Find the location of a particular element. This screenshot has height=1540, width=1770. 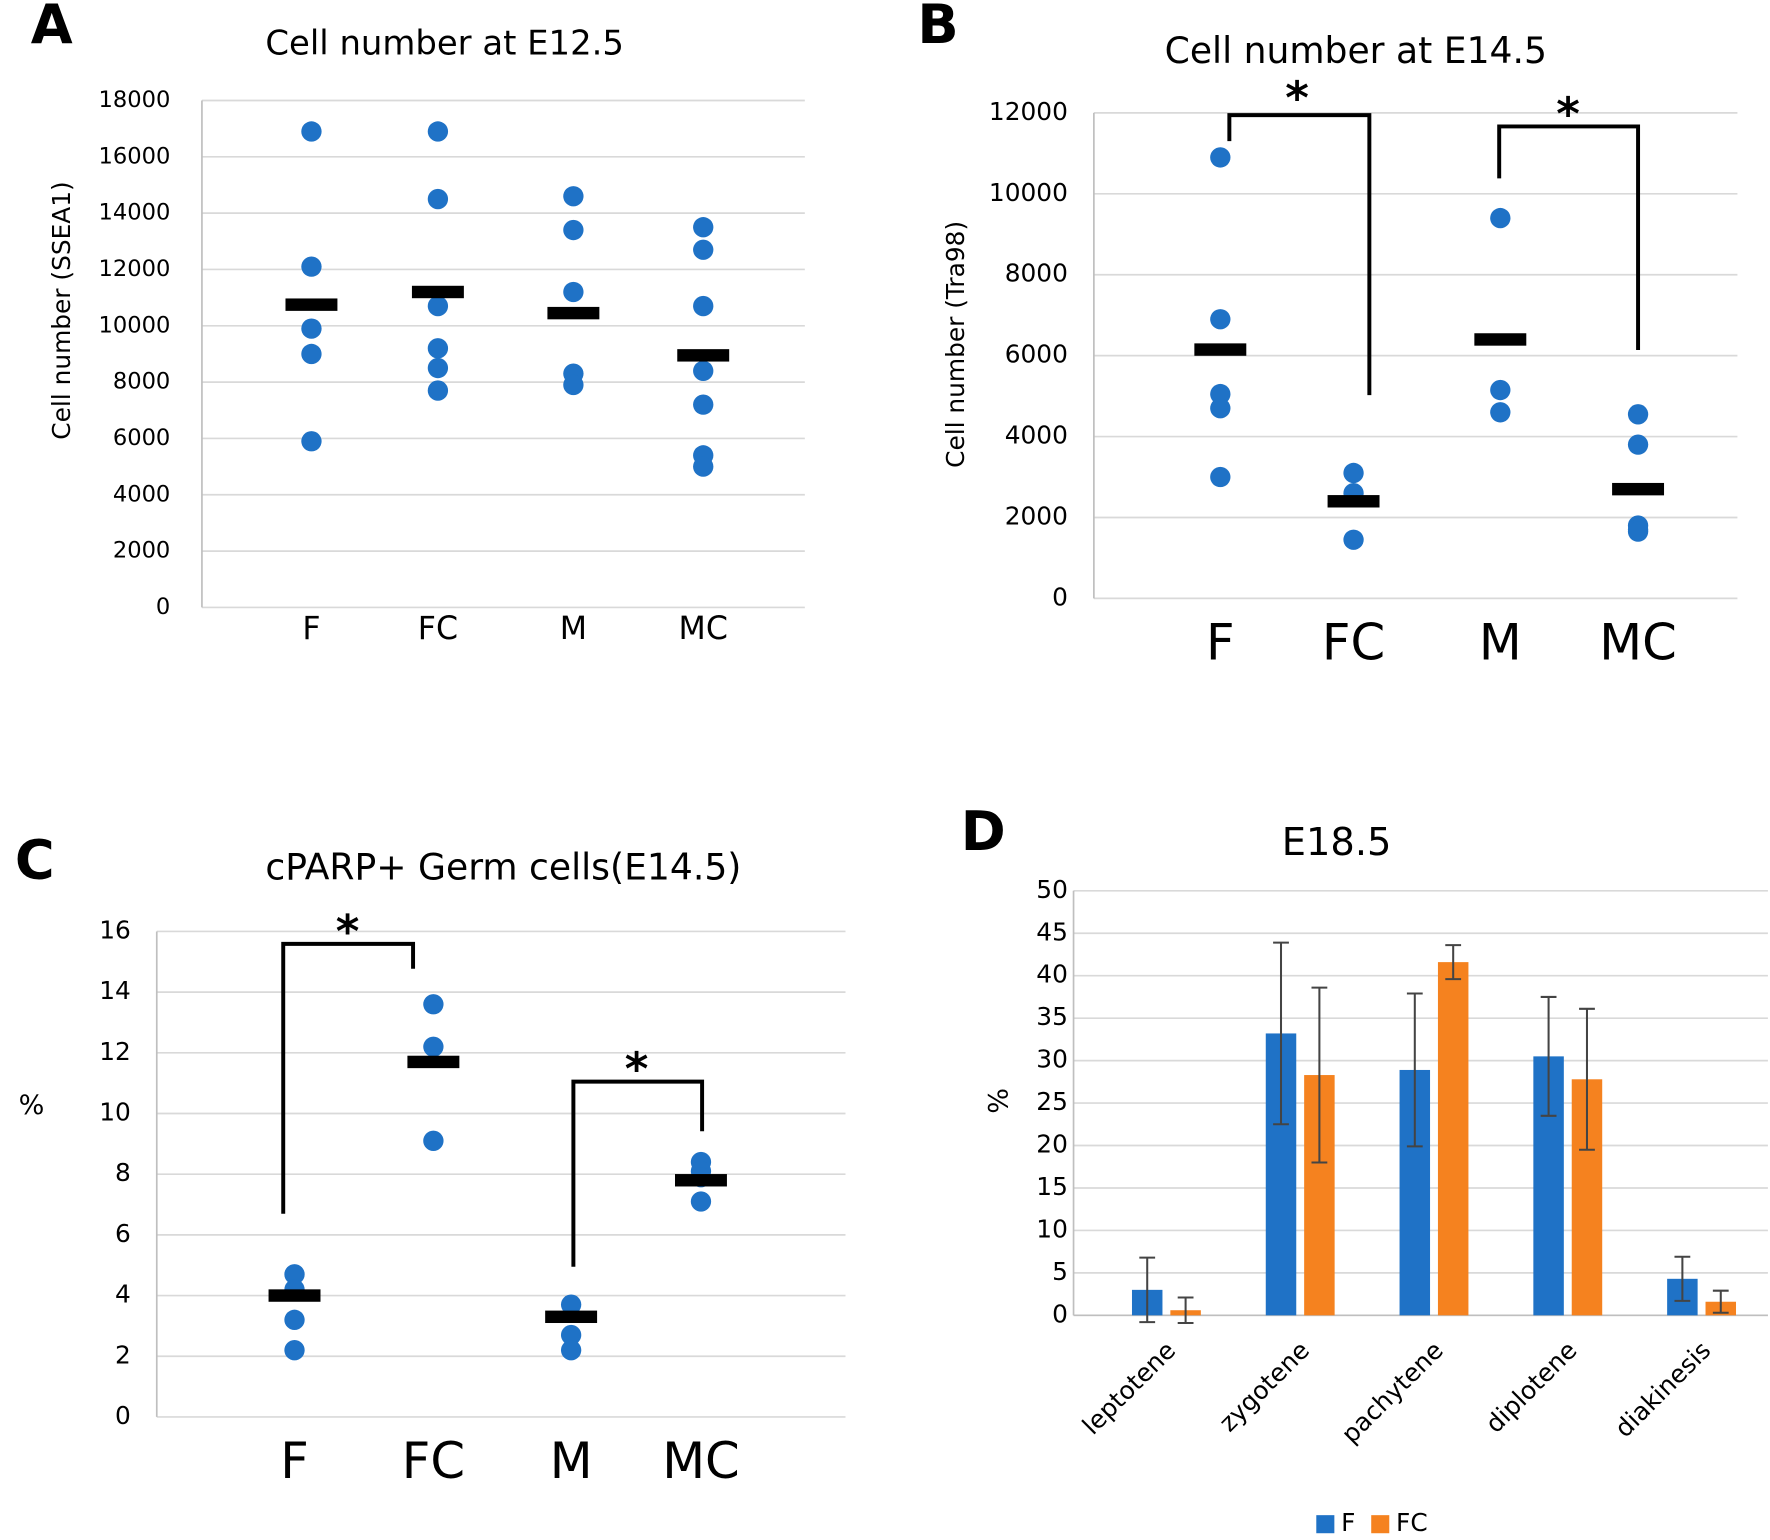

panel-label: D is located at coordinates (983, 831).